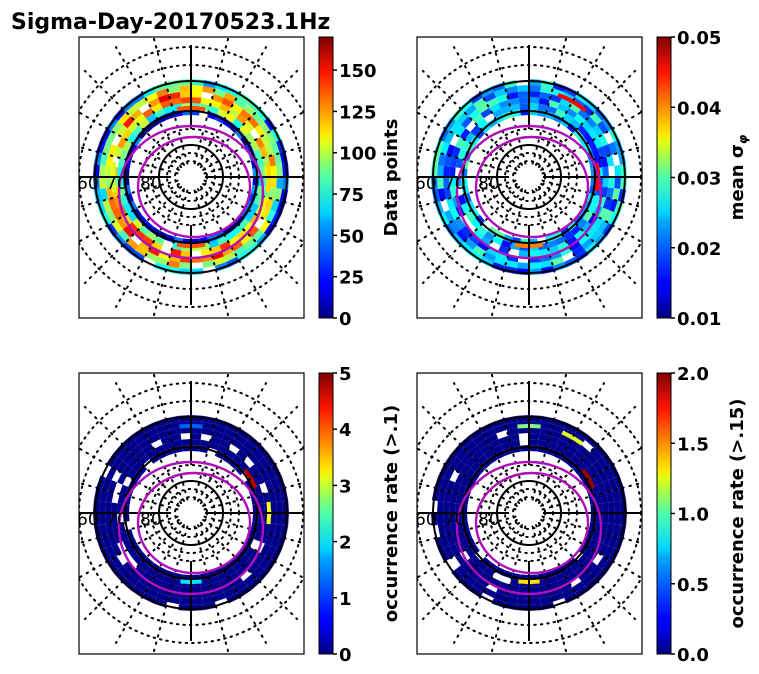 This screenshot has width=759, height=674. Describe the element at coordinates (358, 71) in the screenshot. I see `colorbar-tick-label: 150` at that location.